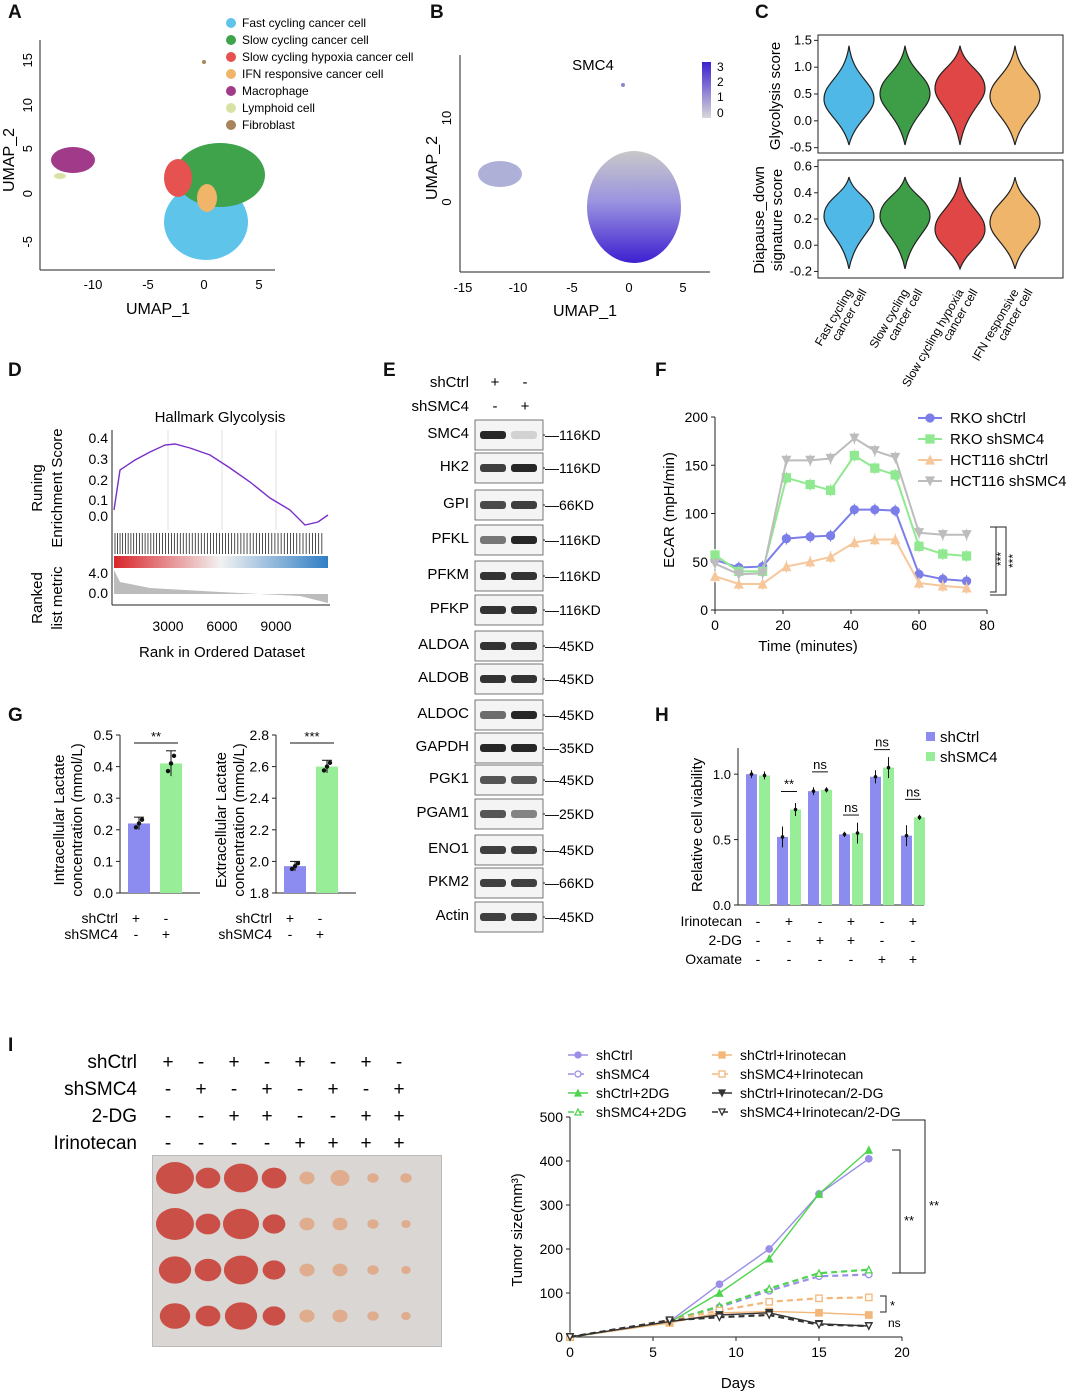 Image resolution: width=1080 pixels, height=1391 pixels. Describe the element at coordinates (167, 626) in the screenshot. I see `d-xtick: 3000` at that location.